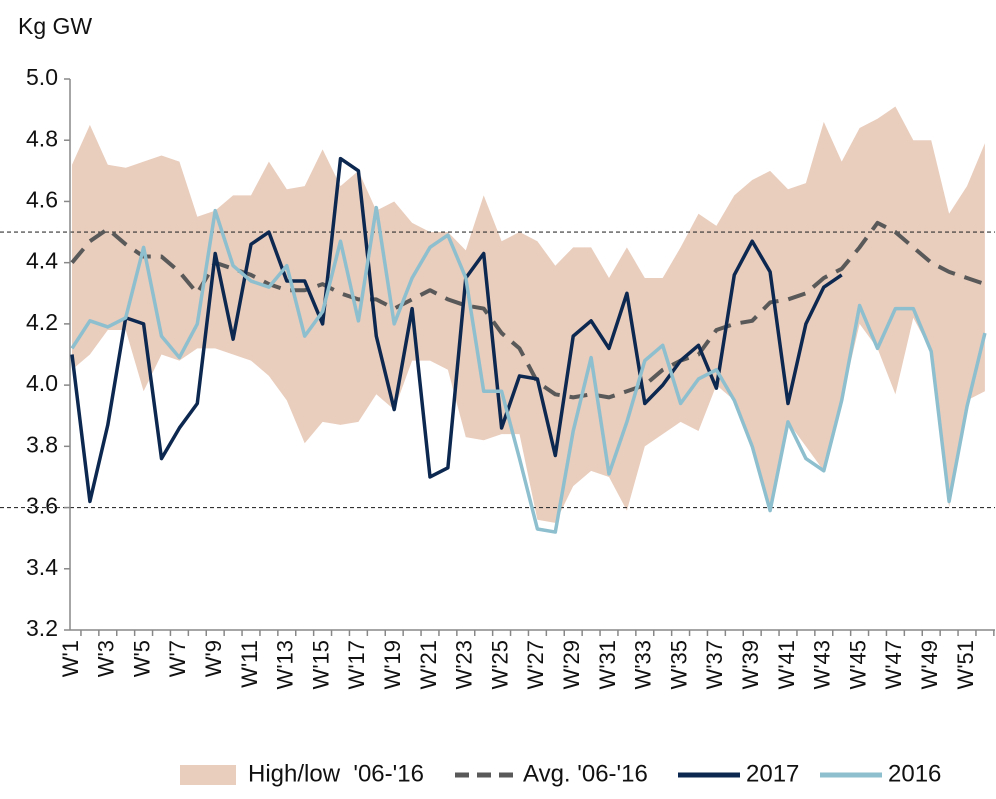 This screenshot has height=799, width=996. I want to click on y-axis-label: Kg GW, so click(55, 26).